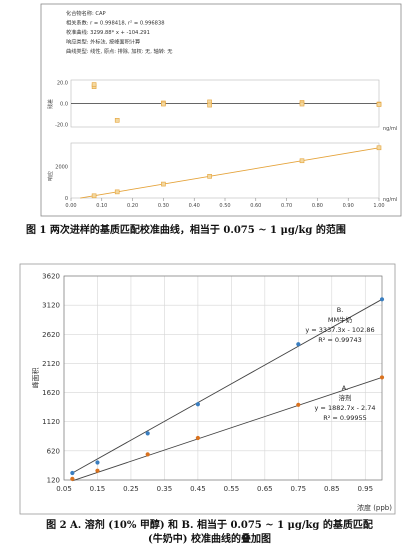 The width and height of the screenshot is (419, 557). Describe the element at coordinates (61, 126) in the screenshot. I see `residual-ytick-label: -20.0` at that location.